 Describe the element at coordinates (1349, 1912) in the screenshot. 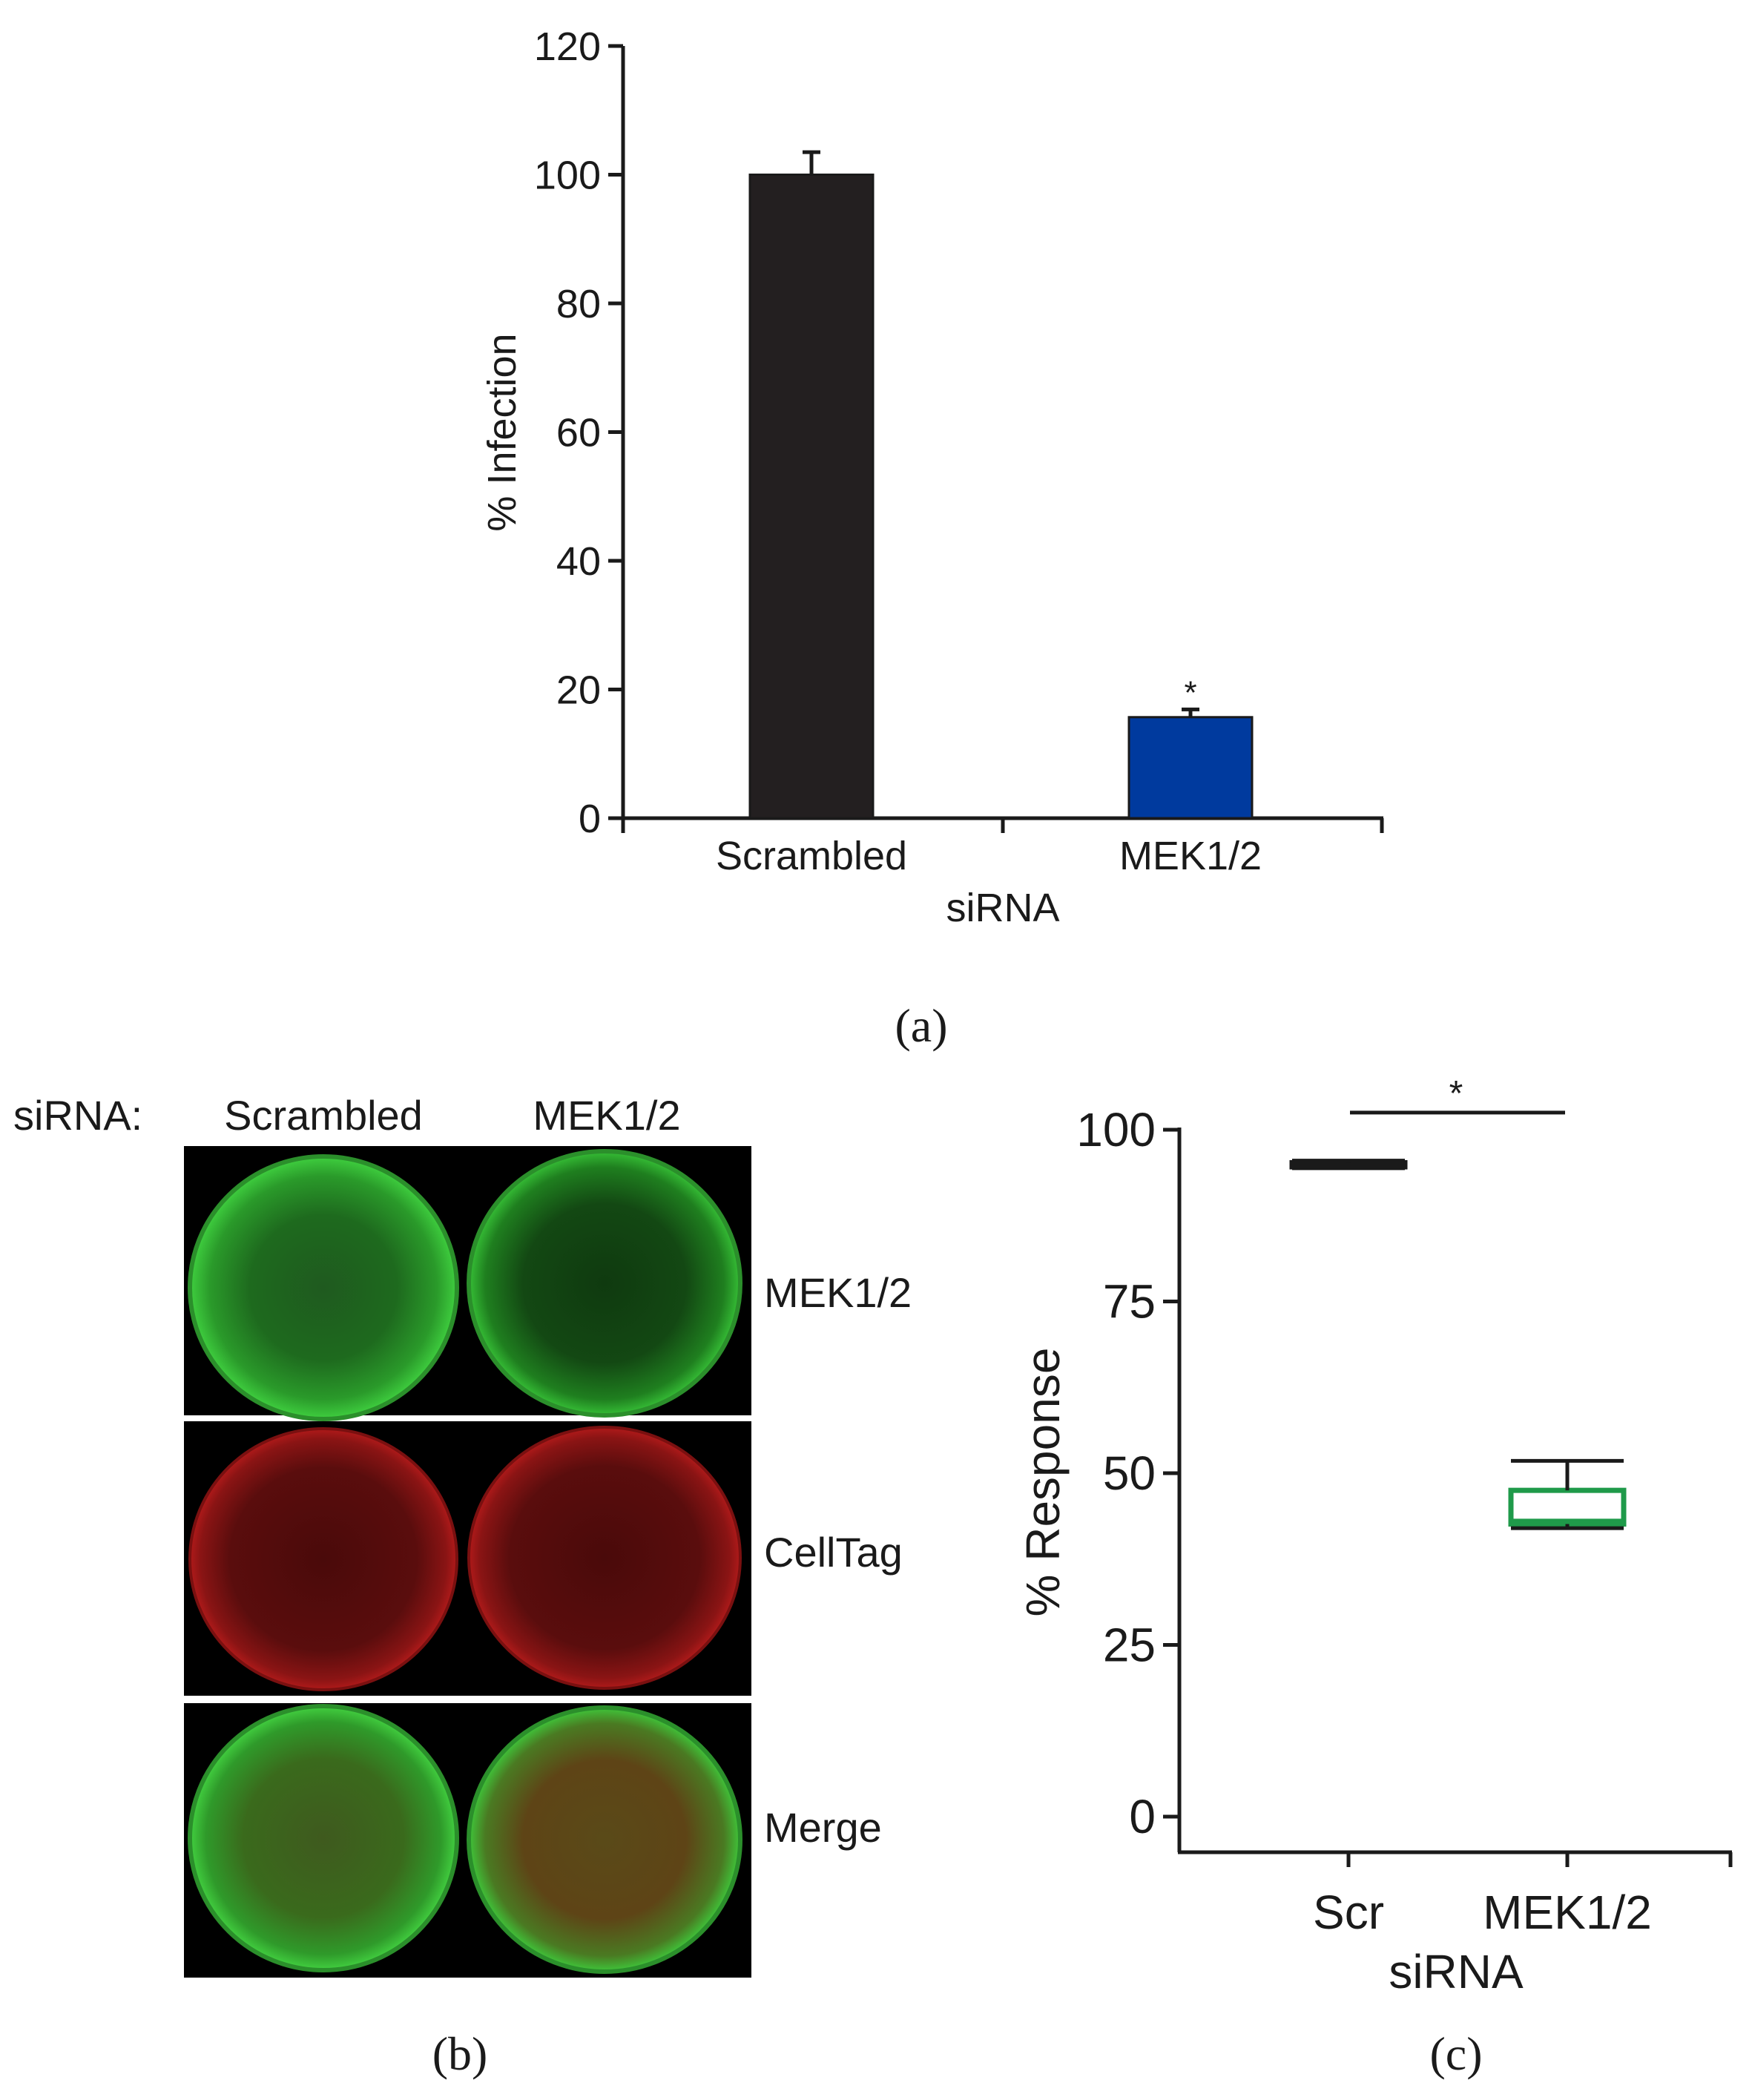

I see `x-tick-label: Scr` at that location.